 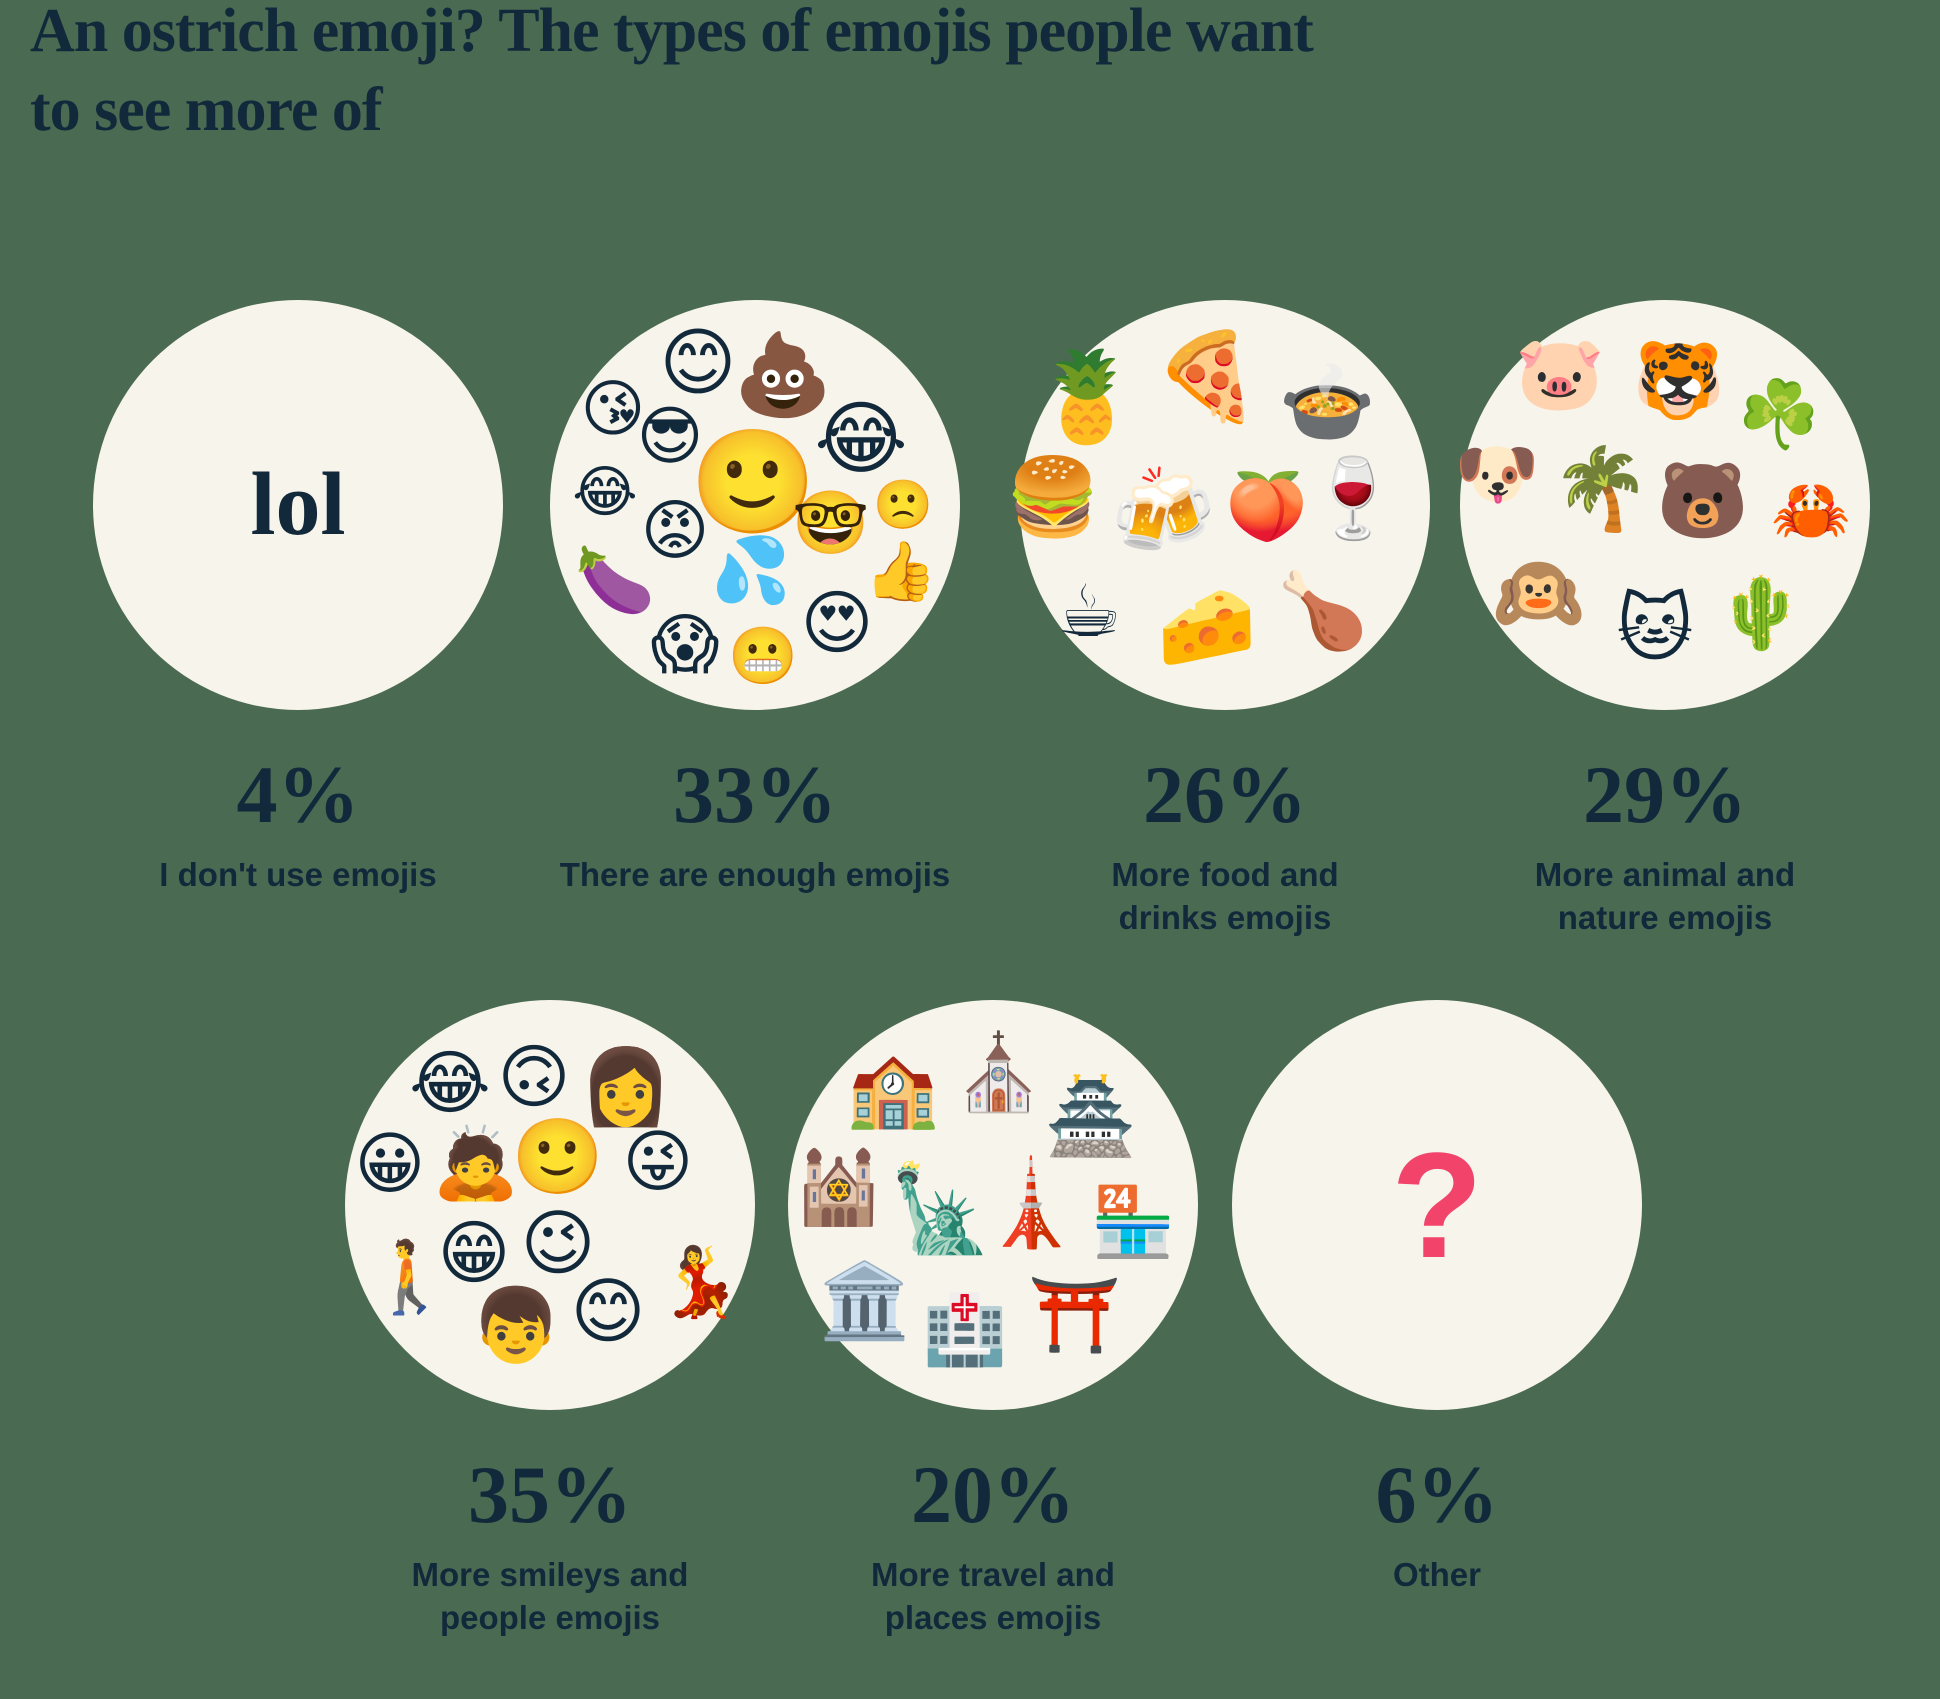 What do you see at coordinates (941, 1209) in the screenshot?
I see `statue-of-liberty-emoji: 🗽` at bounding box center [941, 1209].